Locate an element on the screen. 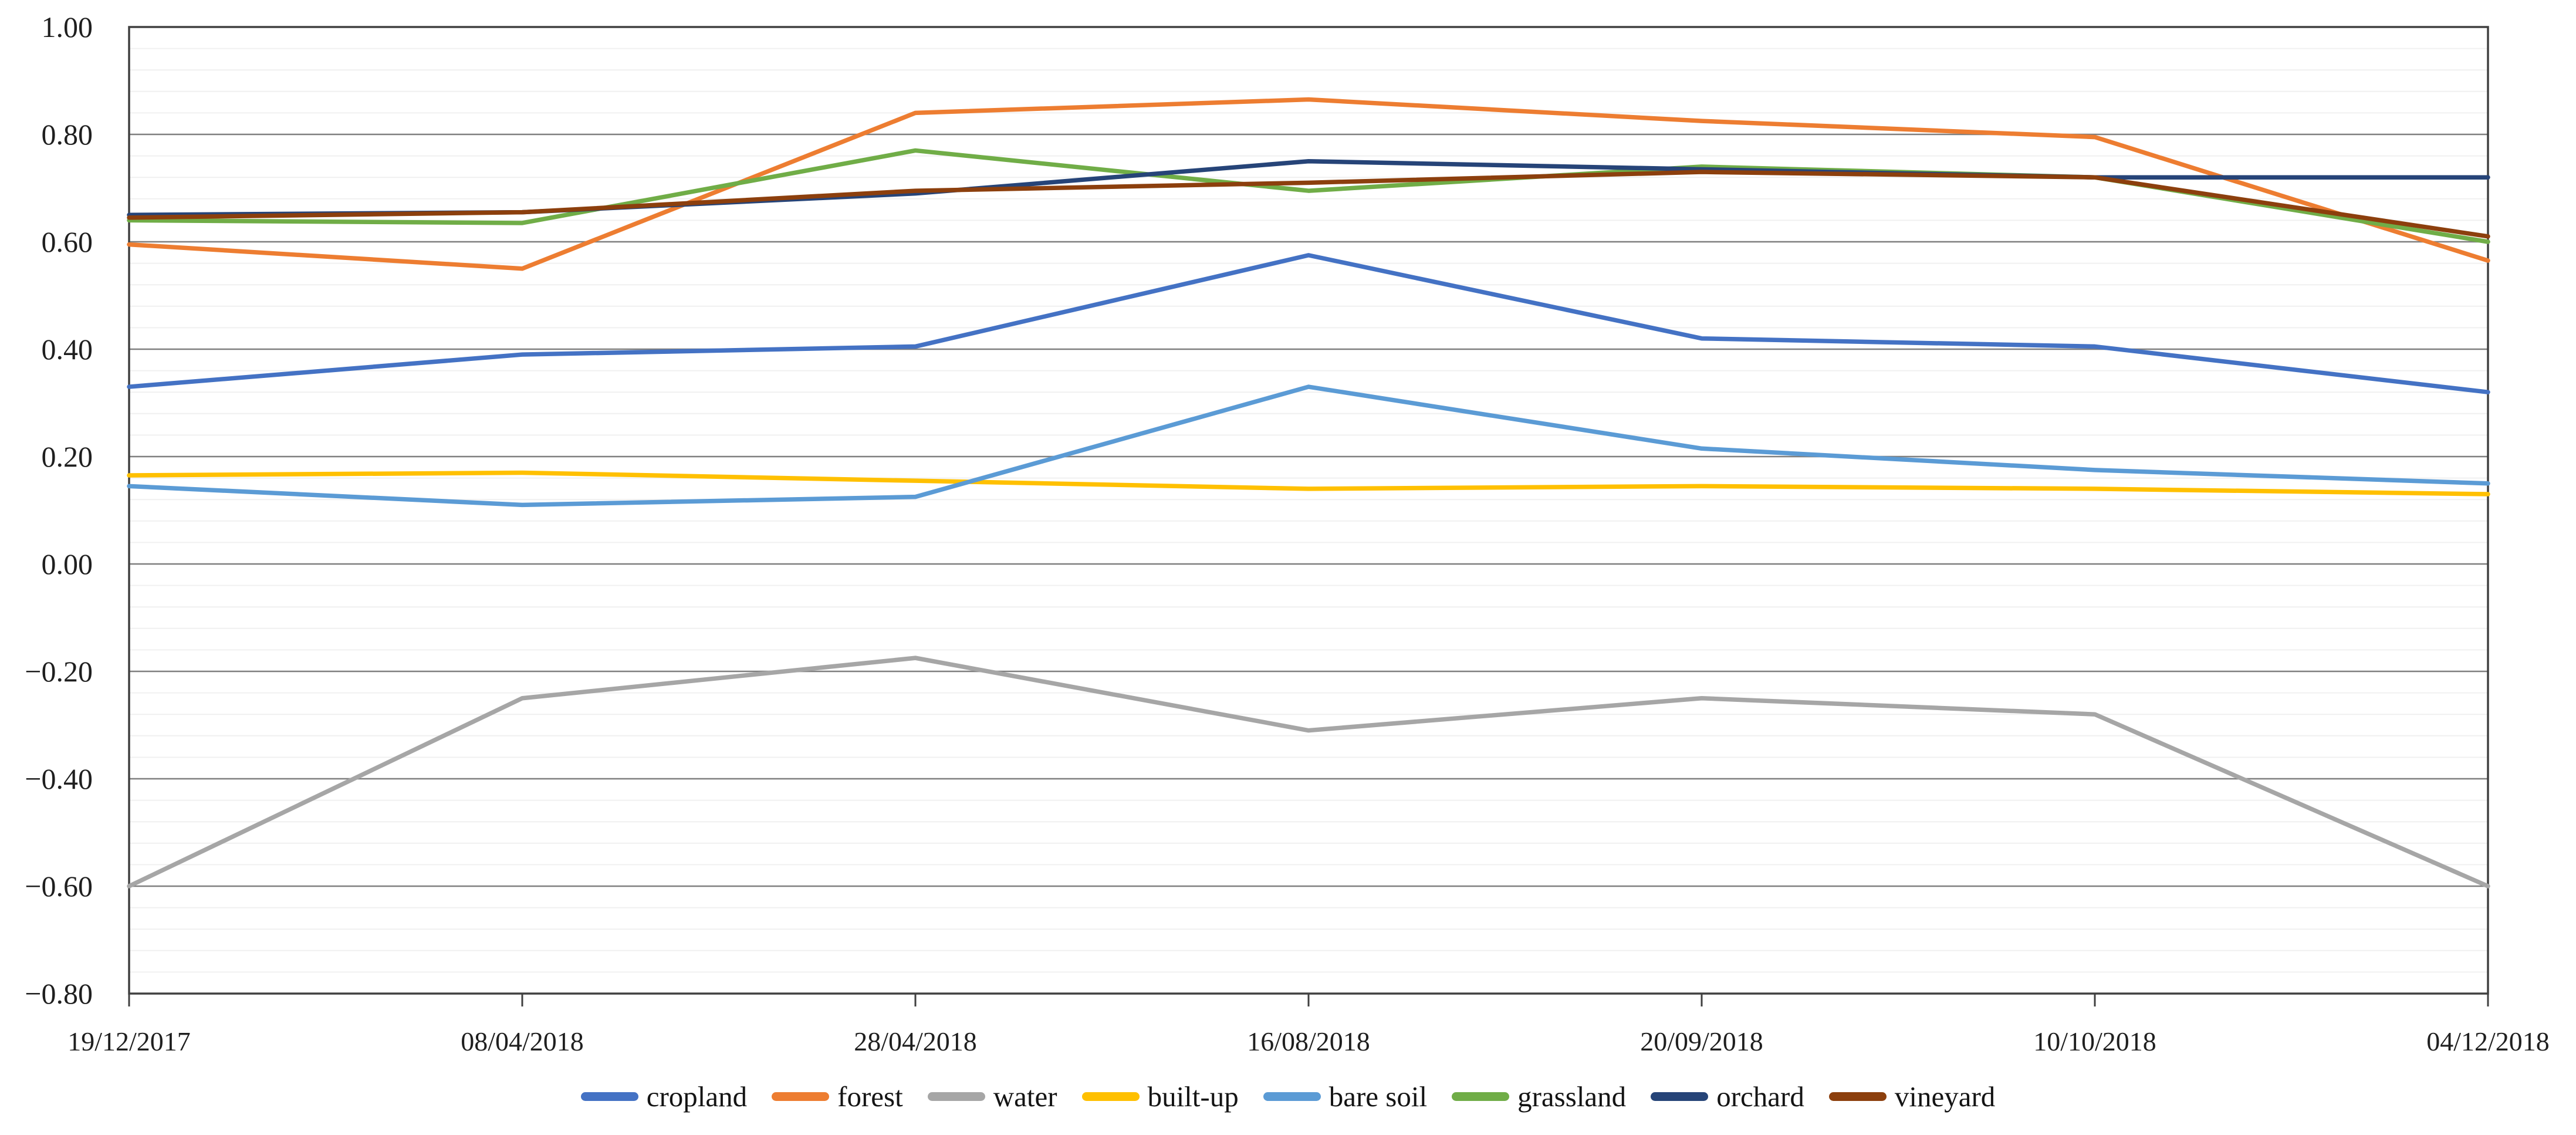 This screenshot has width=2576, height=1135. legend-label: built-up is located at coordinates (1193, 1096).